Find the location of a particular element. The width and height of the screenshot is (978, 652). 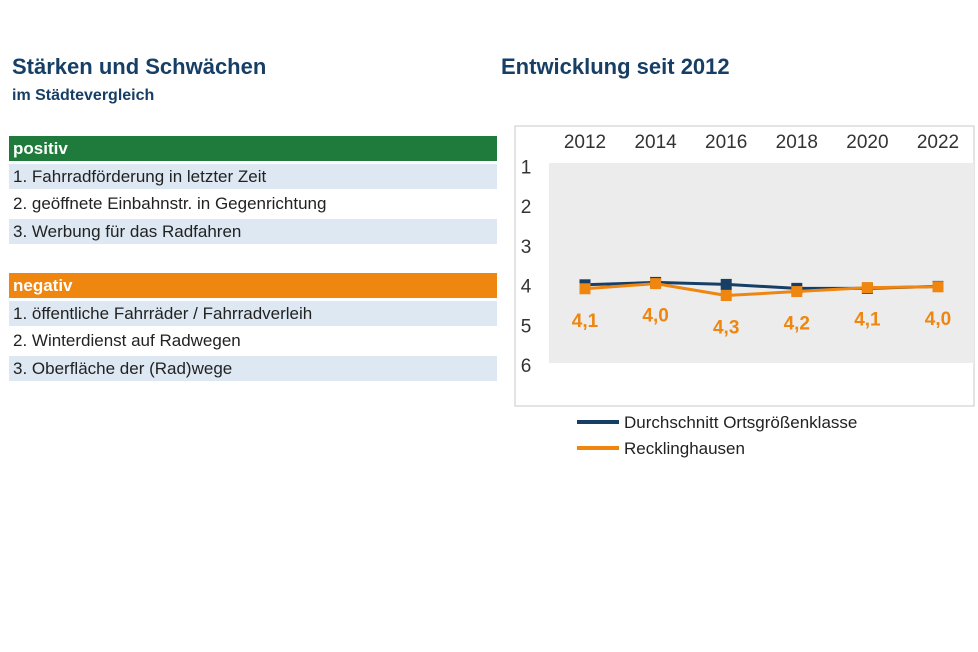

x-tick-label: 2014 is located at coordinates (655, 142).